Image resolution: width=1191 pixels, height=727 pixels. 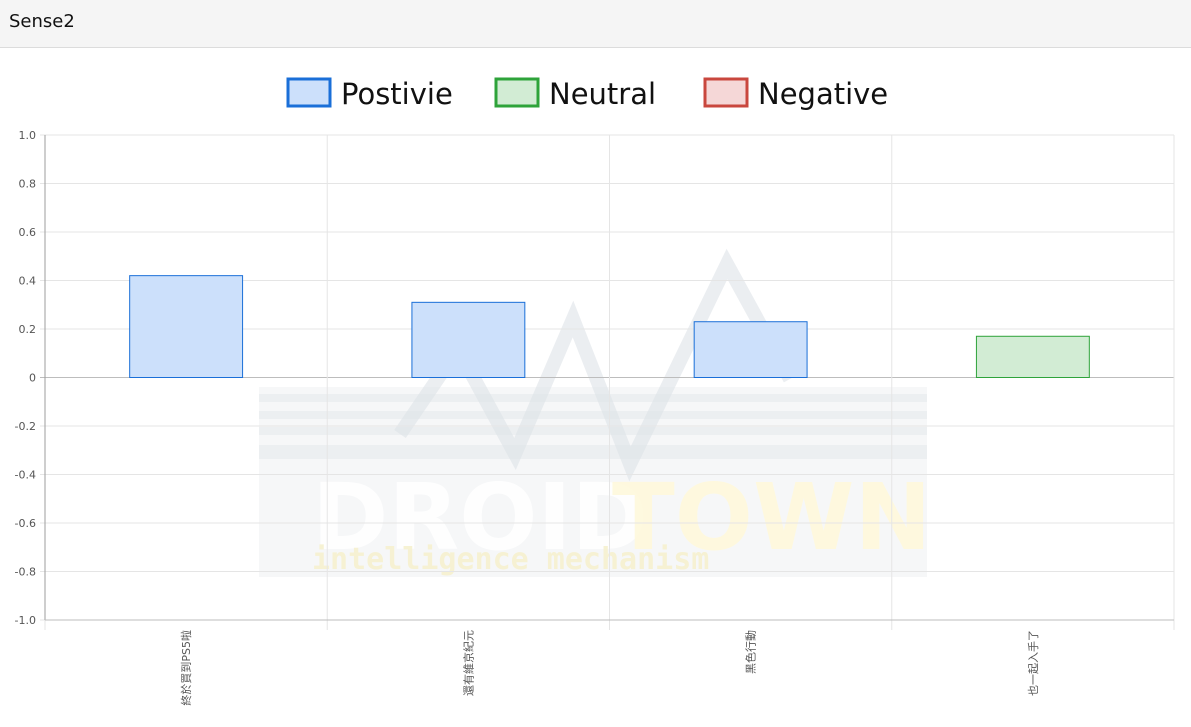 I want to click on x-category-label: 終於買到PS5啦, so click(x=186, y=668).